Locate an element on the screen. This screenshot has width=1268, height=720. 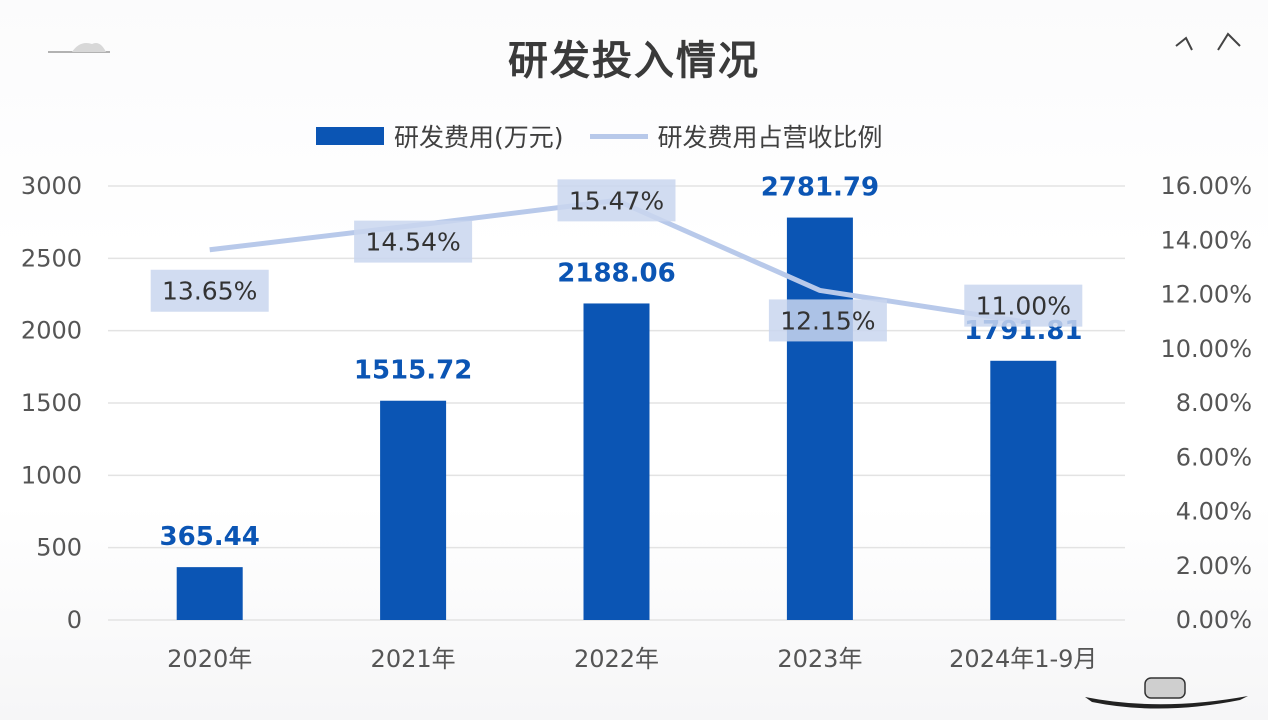
y-left-tick-label: 500 is located at coordinates (59, 548).